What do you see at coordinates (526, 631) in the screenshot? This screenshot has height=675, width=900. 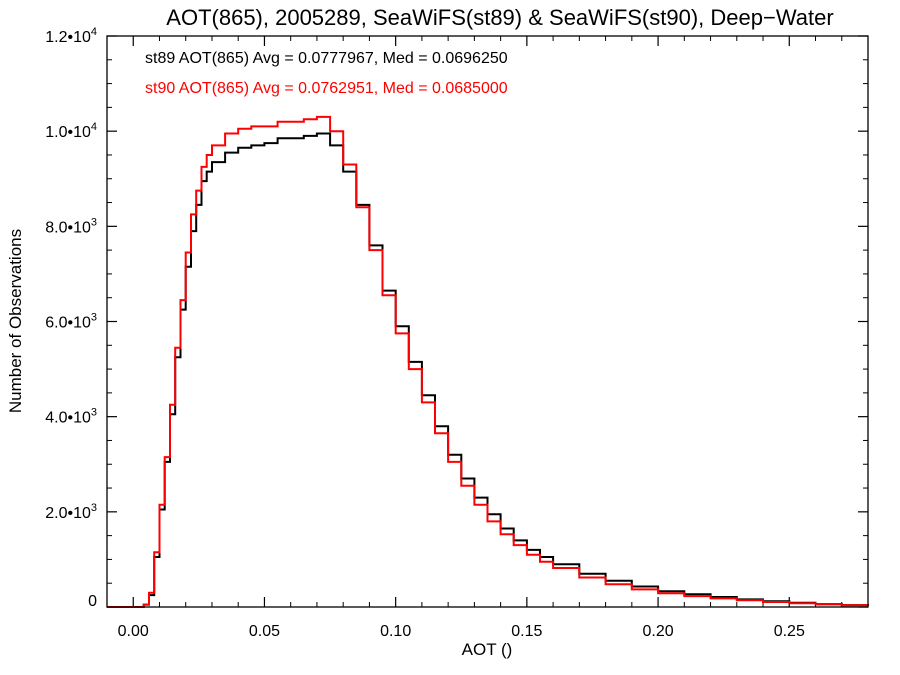 I see `x-tick-label: 0.15` at bounding box center [526, 631].